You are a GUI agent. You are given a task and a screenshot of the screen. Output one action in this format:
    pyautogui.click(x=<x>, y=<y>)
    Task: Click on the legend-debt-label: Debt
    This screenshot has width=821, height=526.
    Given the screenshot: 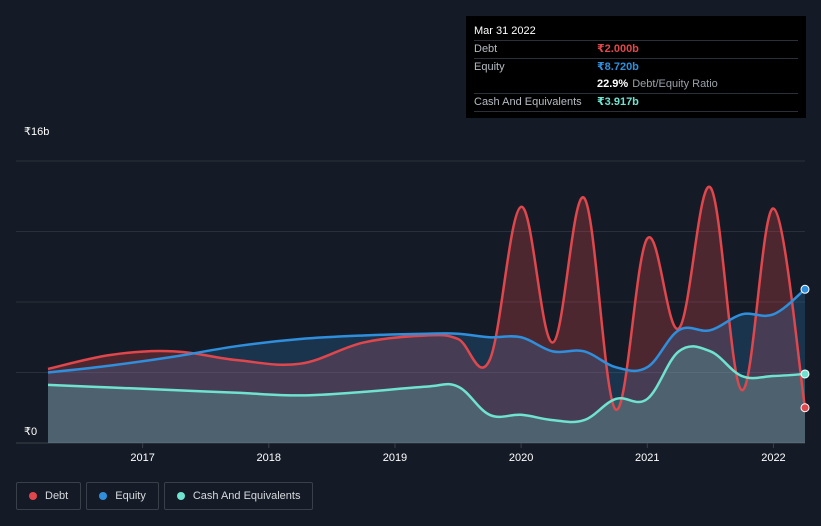 What is the action you would take?
    pyautogui.click(x=57, y=496)
    